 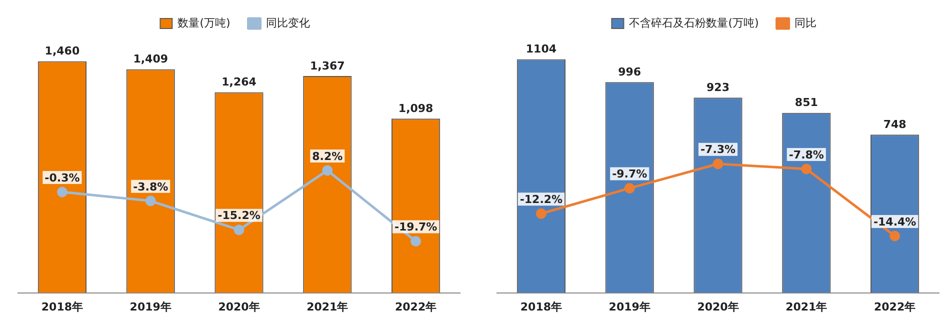 What do you see at coordinates (718, 87) in the screenshot?
I see `data-label: 923` at bounding box center [718, 87].